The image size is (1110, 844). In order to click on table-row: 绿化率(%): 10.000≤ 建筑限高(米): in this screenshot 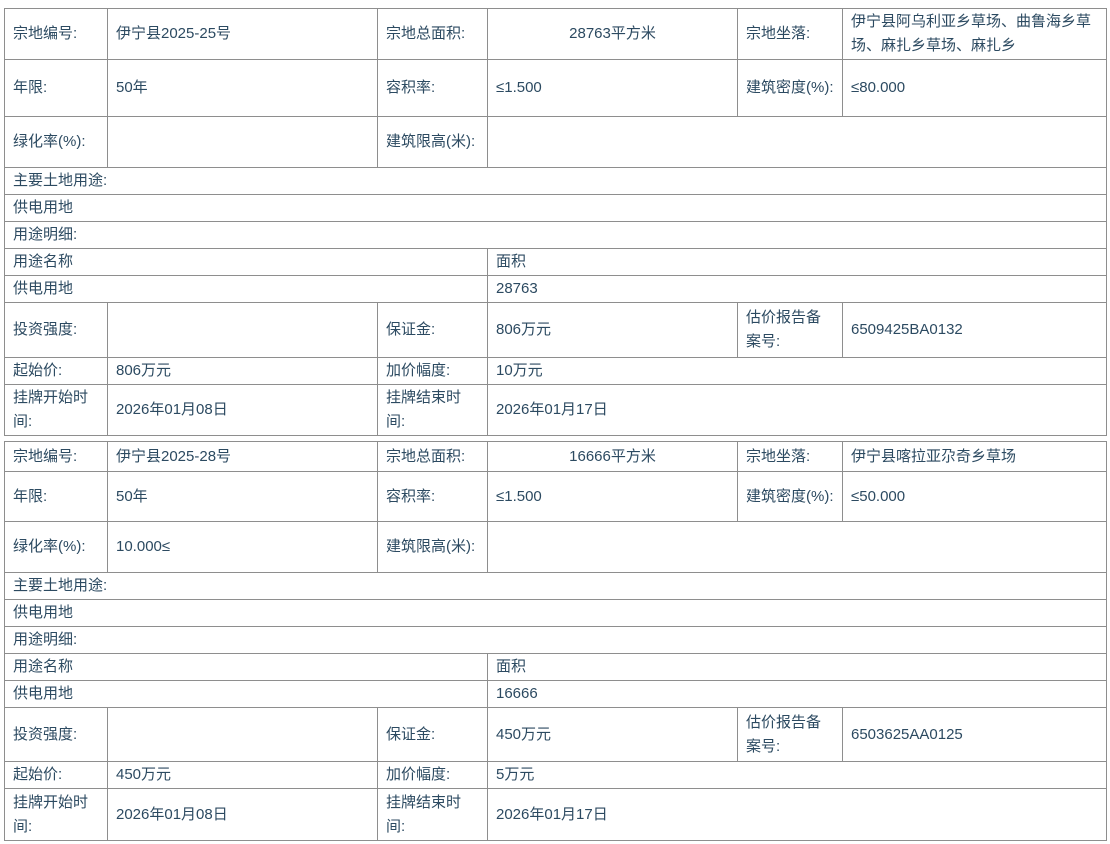, I will do `click(555, 547)`.